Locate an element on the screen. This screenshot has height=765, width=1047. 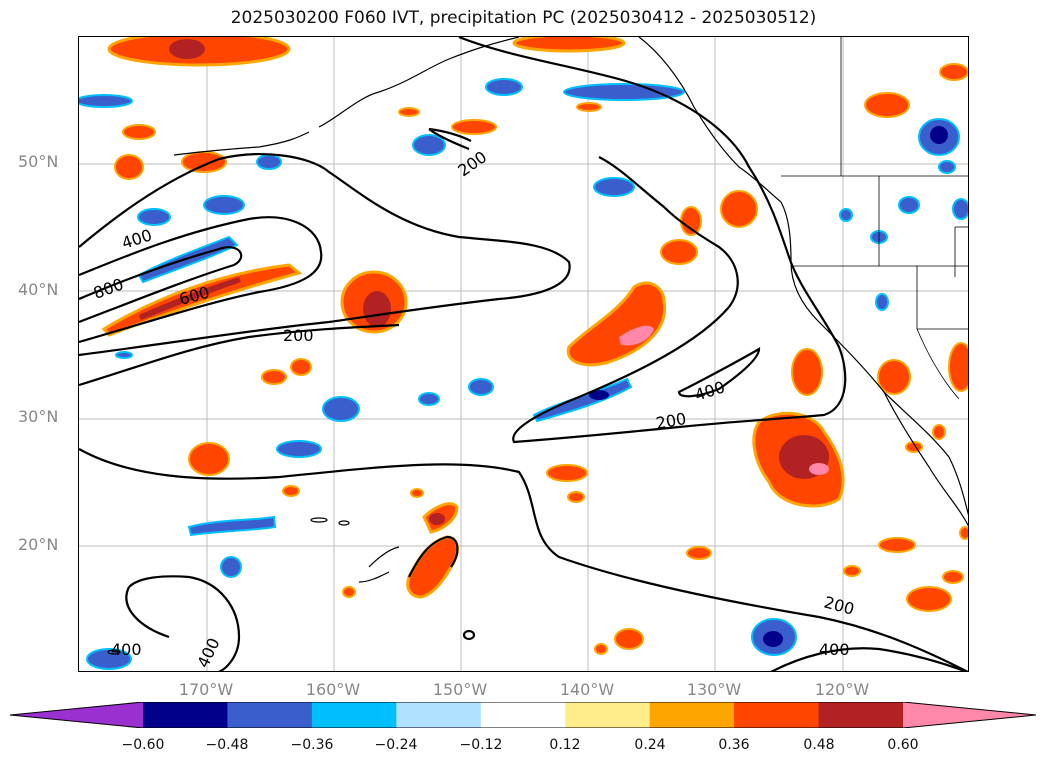
lat-label-30n: 30°N is located at coordinates (38, 416).